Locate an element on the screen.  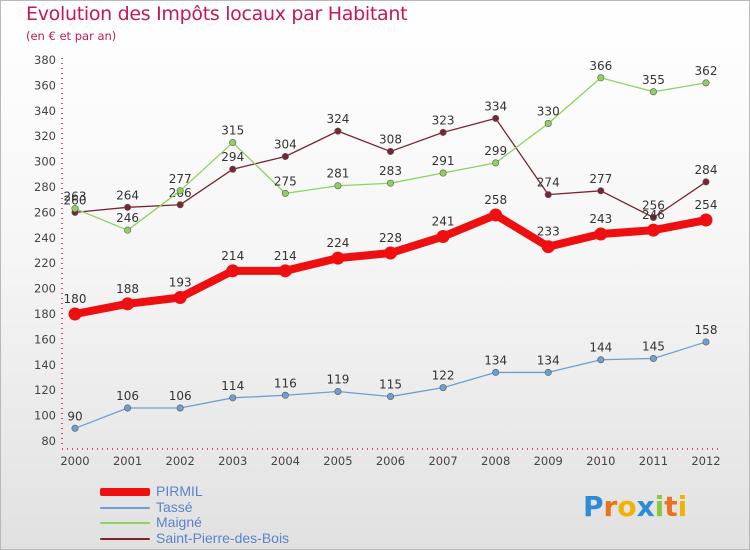
data-label-maign-: 291 is located at coordinates (443, 161).